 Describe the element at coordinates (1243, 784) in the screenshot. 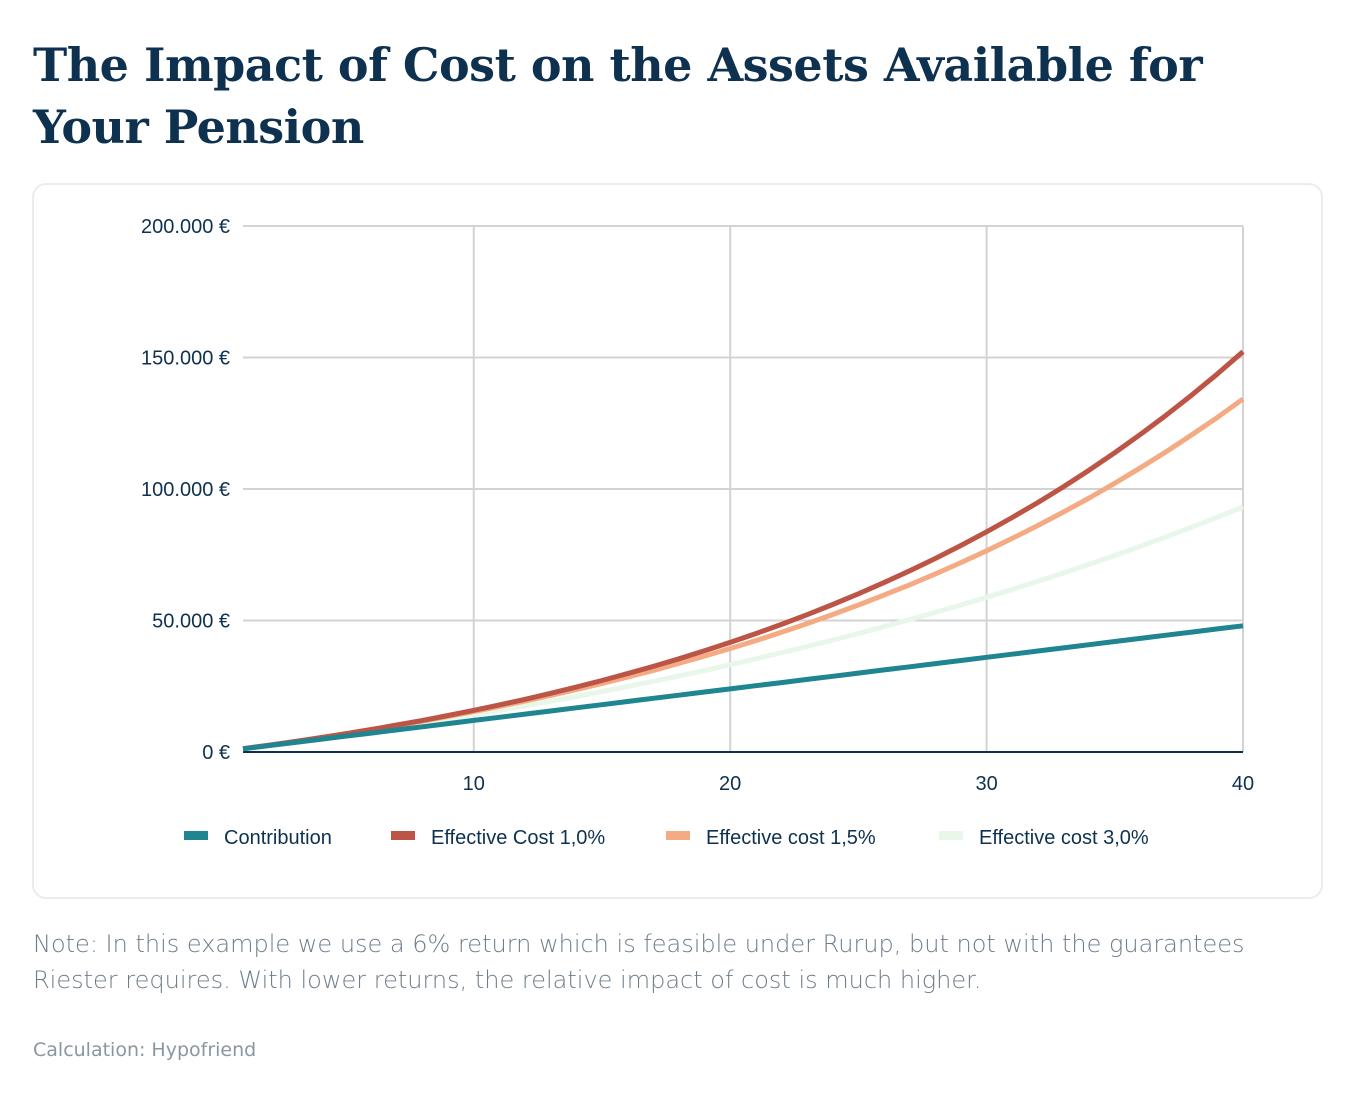

I see `x-tick-label: 40` at that location.